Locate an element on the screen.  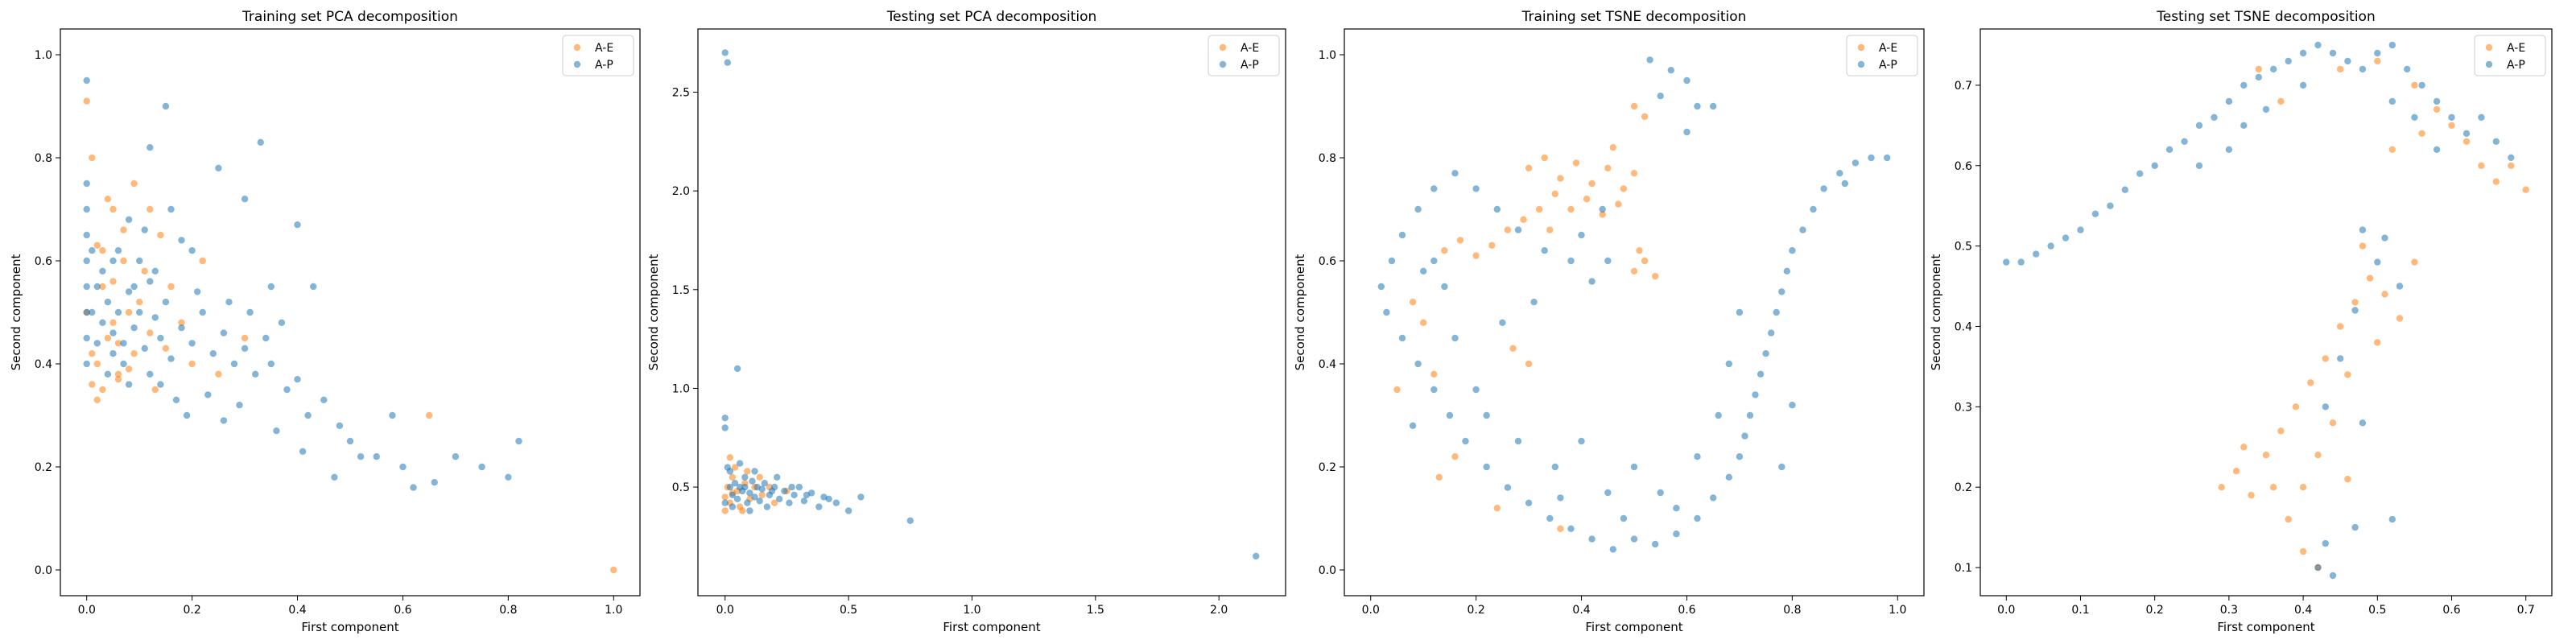
y-tick-label: 0.7 is located at coordinates (1963, 86).